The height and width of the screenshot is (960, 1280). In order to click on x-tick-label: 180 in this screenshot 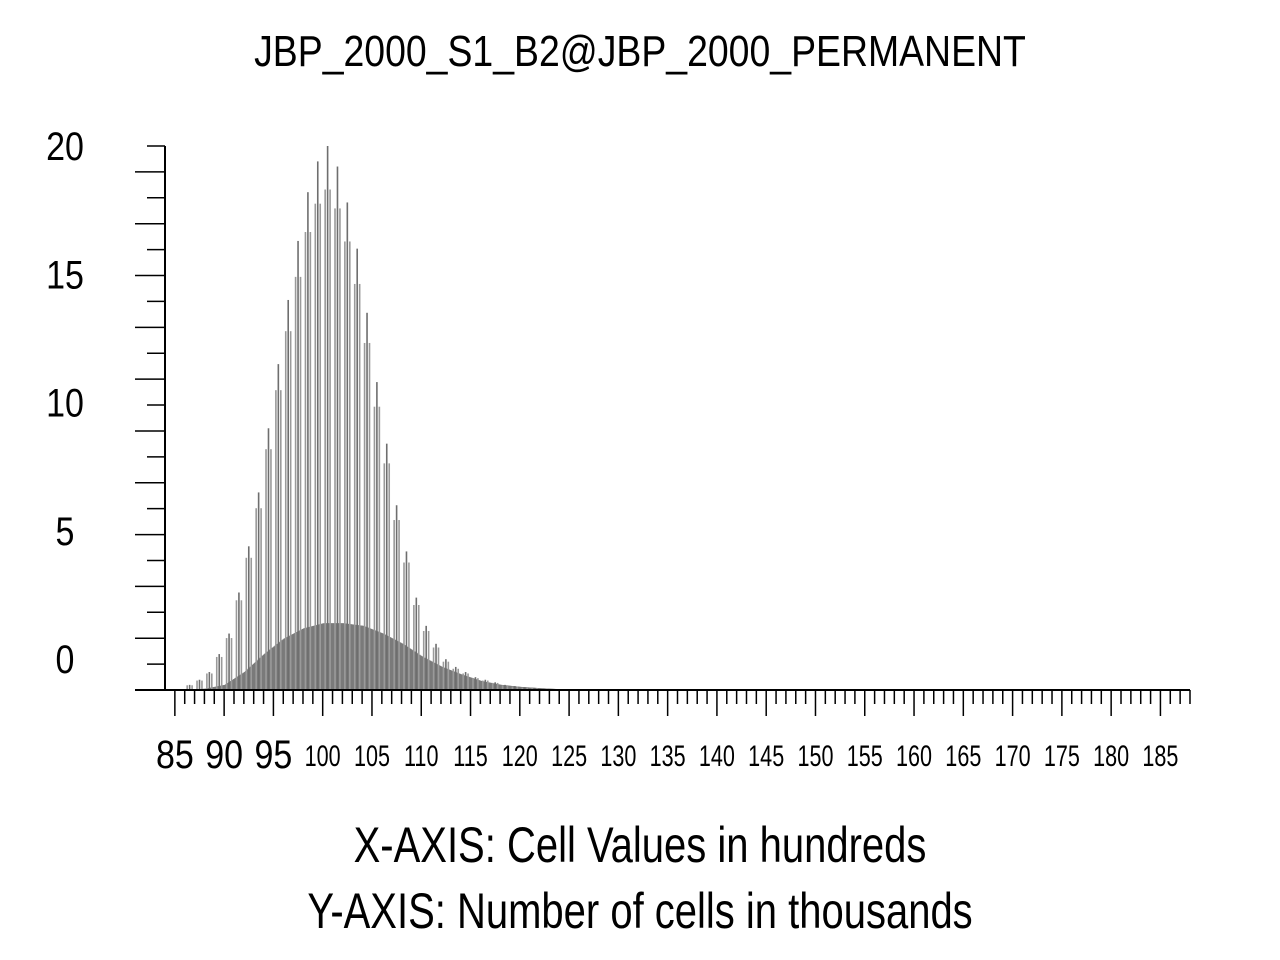, I will do `click(1111, 755)`.